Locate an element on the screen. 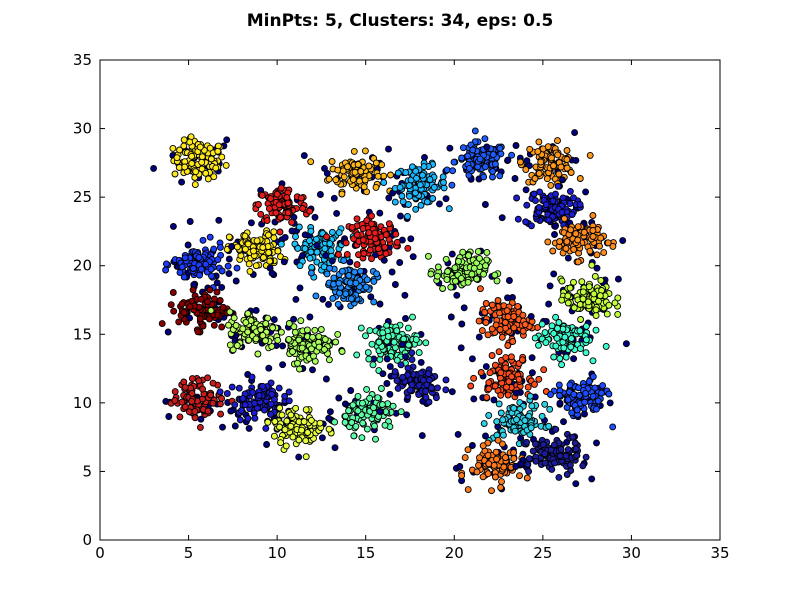  x-tick-label: 25 is located at coordinates (542, 553).